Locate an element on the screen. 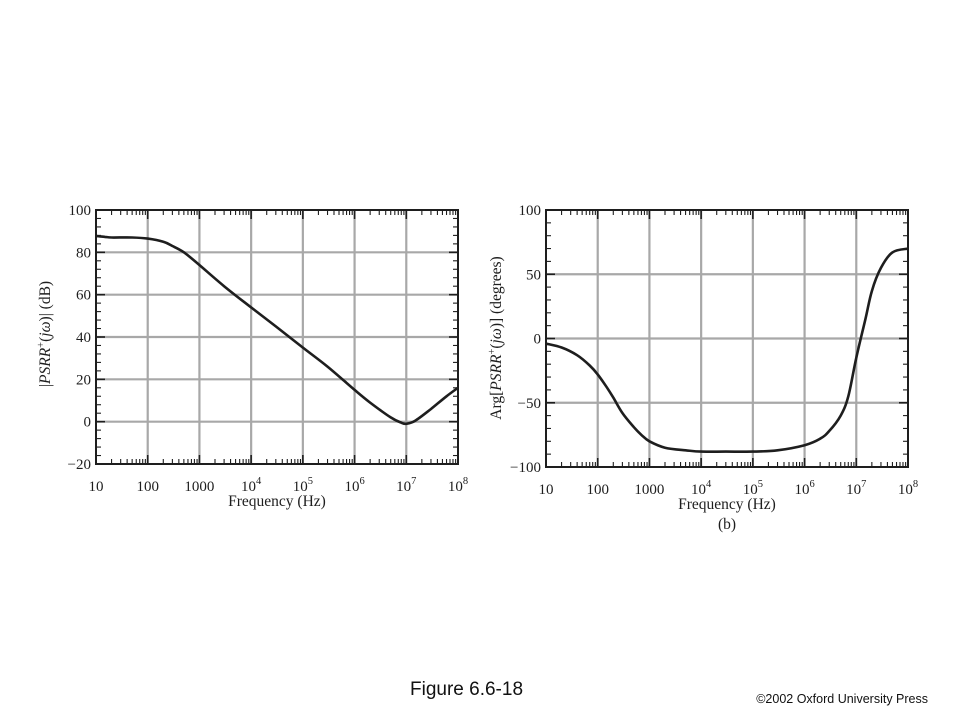  y-axis-label: Arg[PSRR+(jω)] (degrees) is located at coordinates (496, 337).